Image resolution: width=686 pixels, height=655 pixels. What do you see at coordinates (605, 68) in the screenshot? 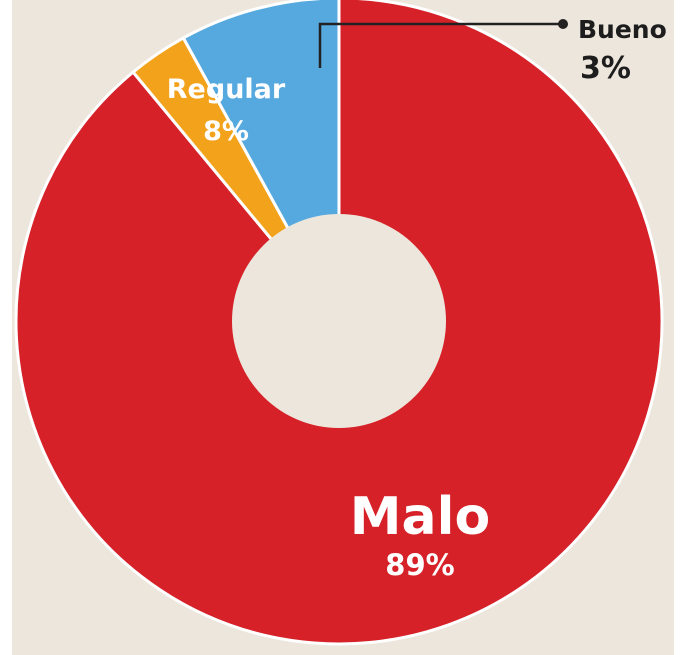
I see `slice-value-bueno: 3%` at bounding box center [605, 68].